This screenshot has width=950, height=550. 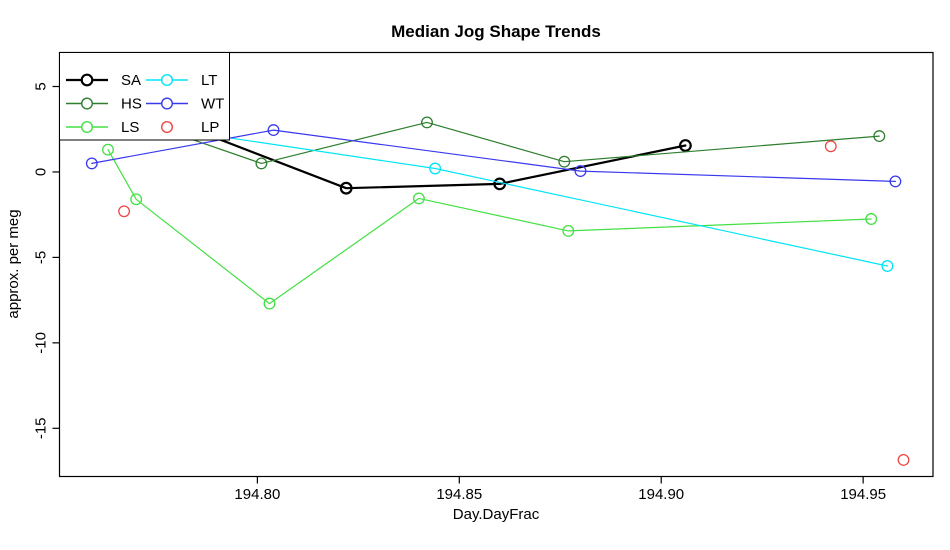 What do you see at coordinates (166, 103) in the screenshot?
I see `legend-sample-point-WT` at bounding box center [166, 103].